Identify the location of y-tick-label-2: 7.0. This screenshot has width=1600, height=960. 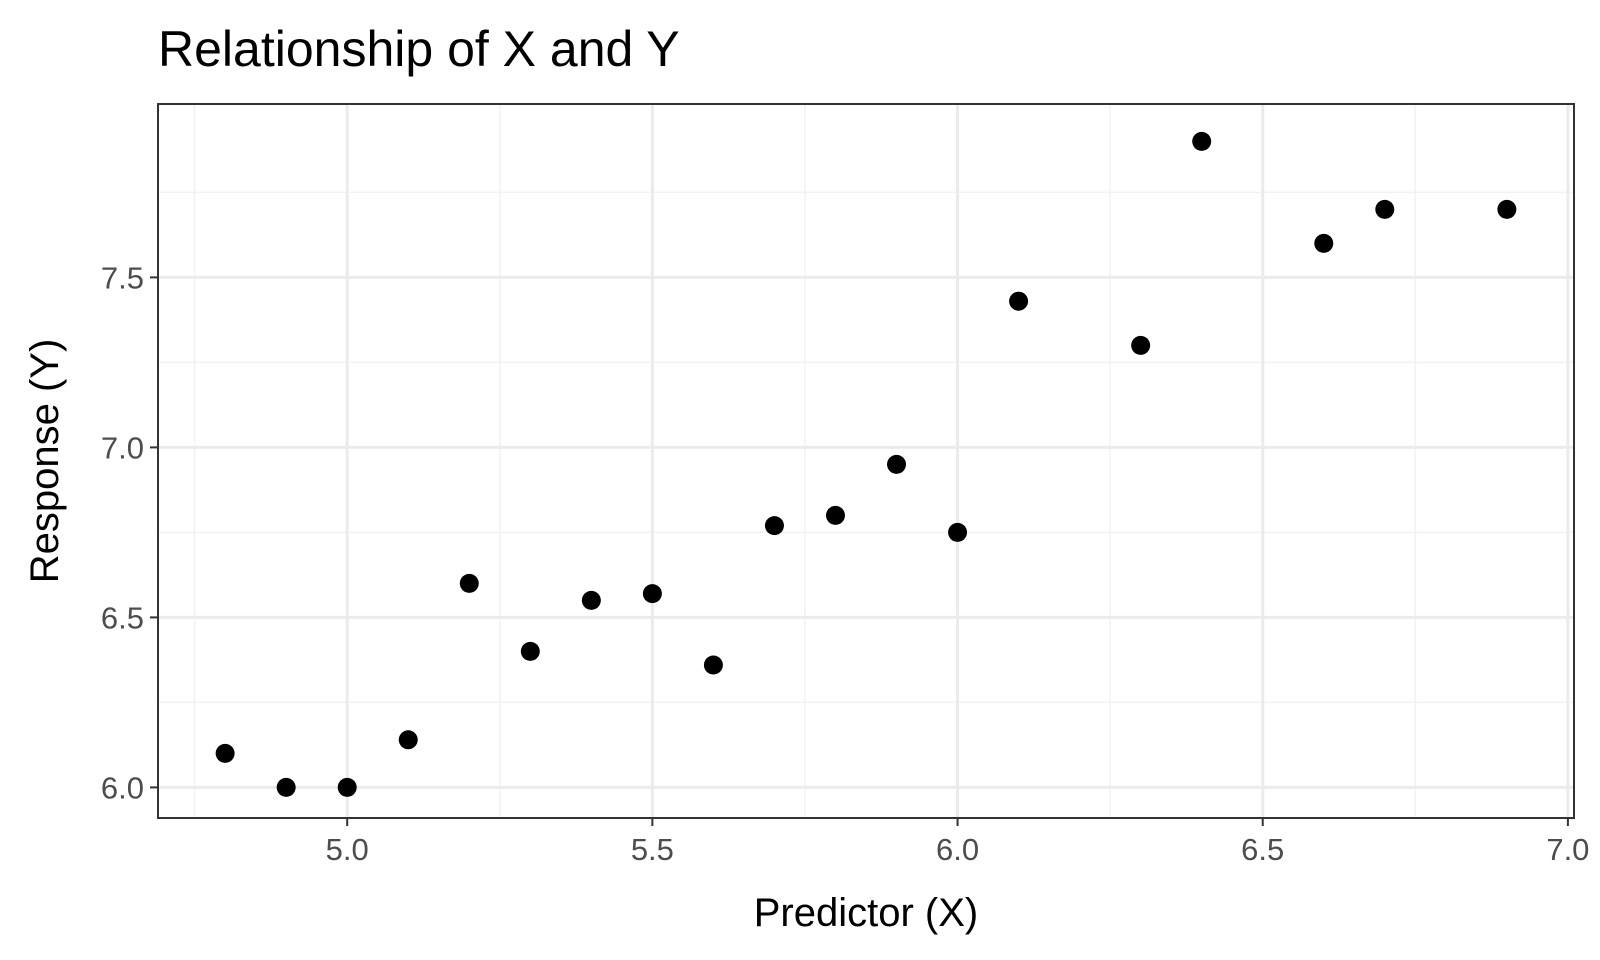
(122, 447).